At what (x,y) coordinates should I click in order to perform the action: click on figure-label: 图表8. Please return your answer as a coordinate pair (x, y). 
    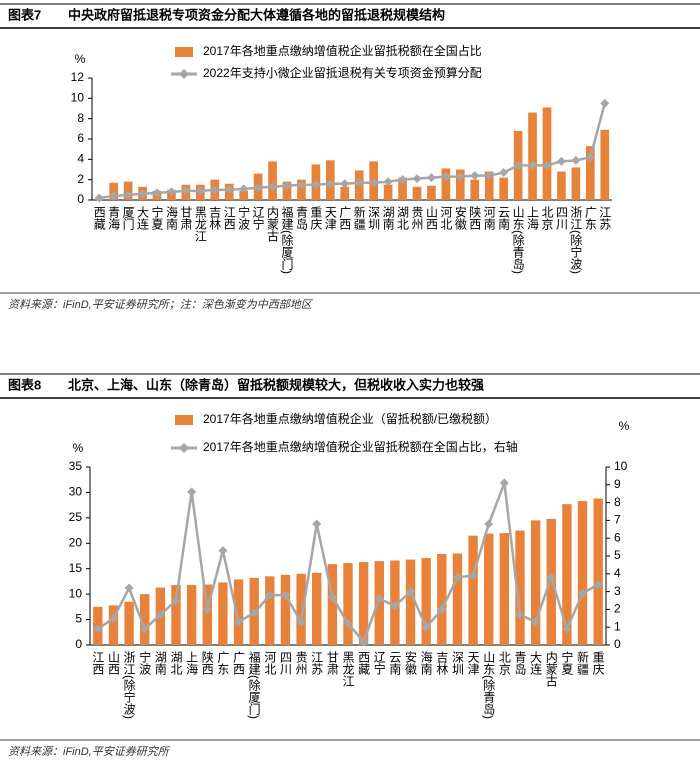
    Looking at the image, I should click on (24, 384).